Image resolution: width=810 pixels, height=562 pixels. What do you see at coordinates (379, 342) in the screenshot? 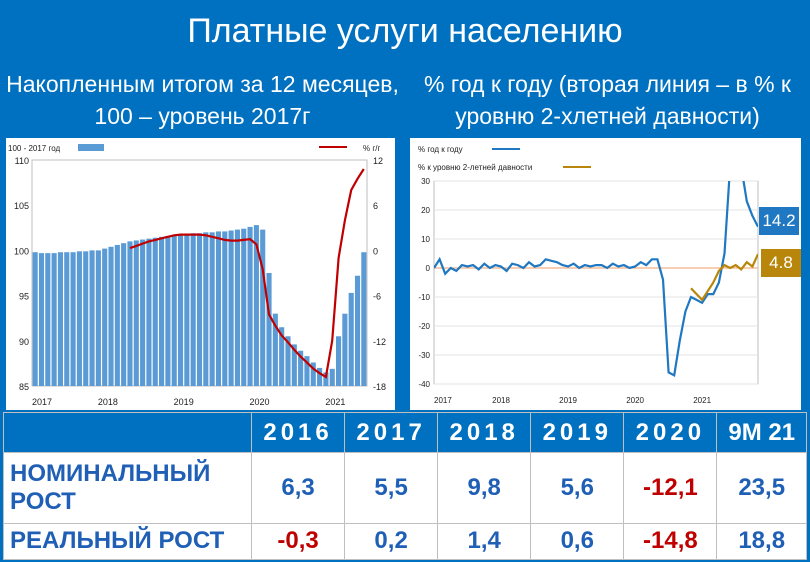
I see `y-right-tick-label: -12` at bounding box center [379, 342].